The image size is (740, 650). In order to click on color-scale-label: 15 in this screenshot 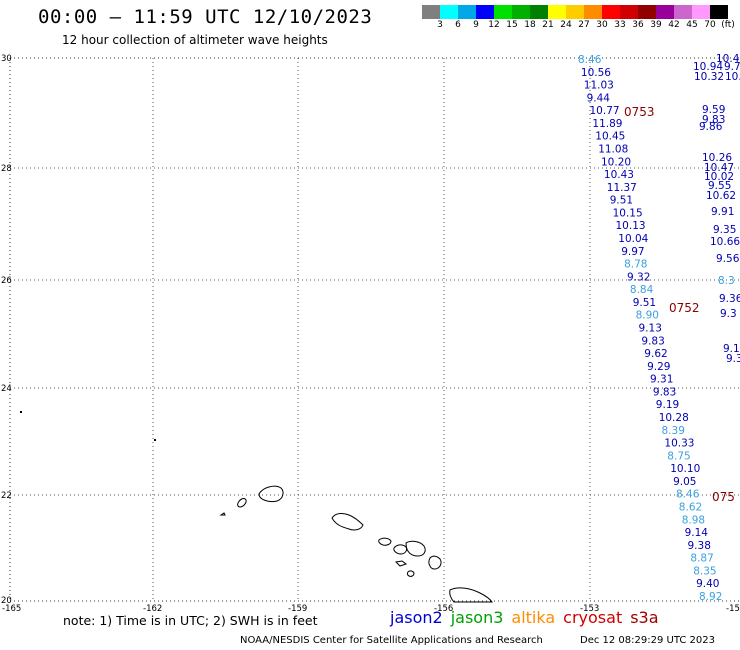, I will do `click(512, 25)`.